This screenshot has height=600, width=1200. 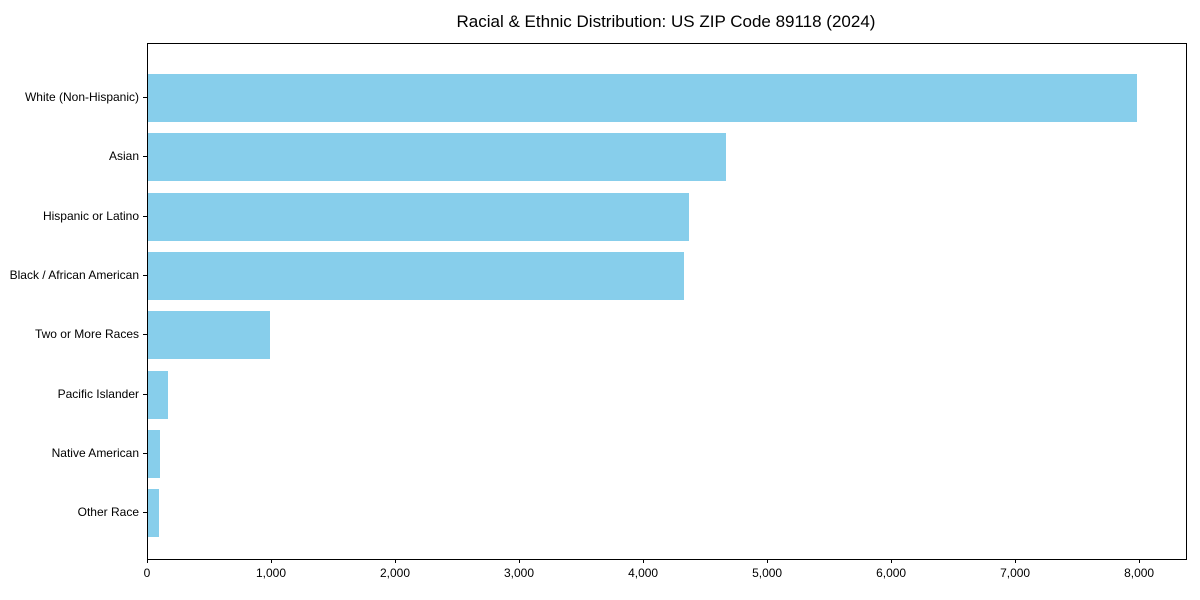 I want to click on x-tick-label: 5,000, so click(x=767, y=573).